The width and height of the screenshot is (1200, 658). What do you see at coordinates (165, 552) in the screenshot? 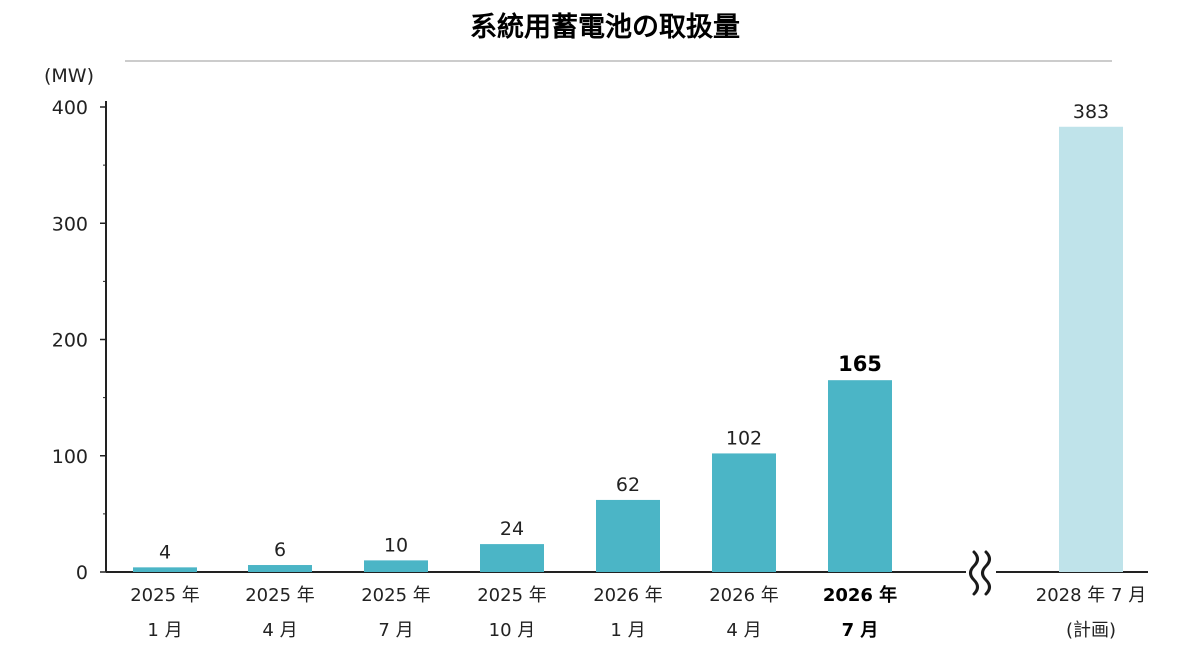
I see `data-label: 4` at bounding box center [165, 552].